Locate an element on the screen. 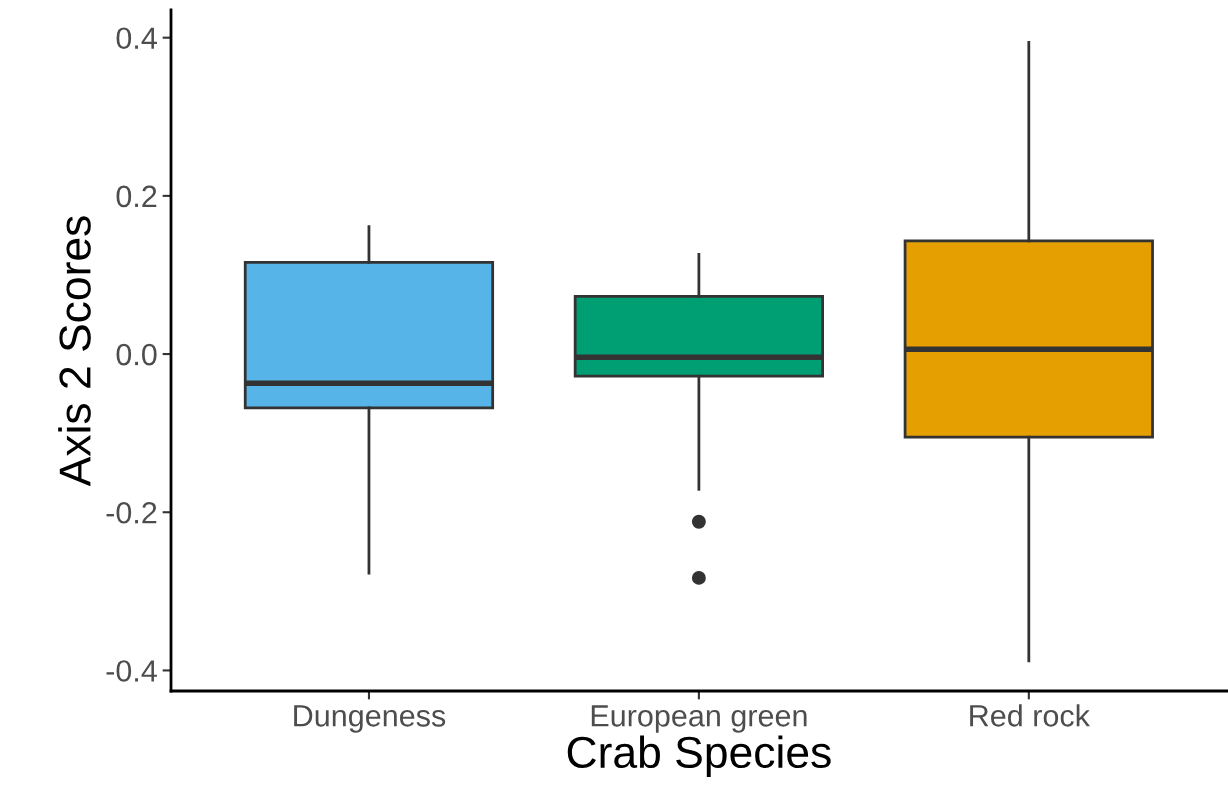  x-axis-title: Crab Species is located at coordinates (699, 756).